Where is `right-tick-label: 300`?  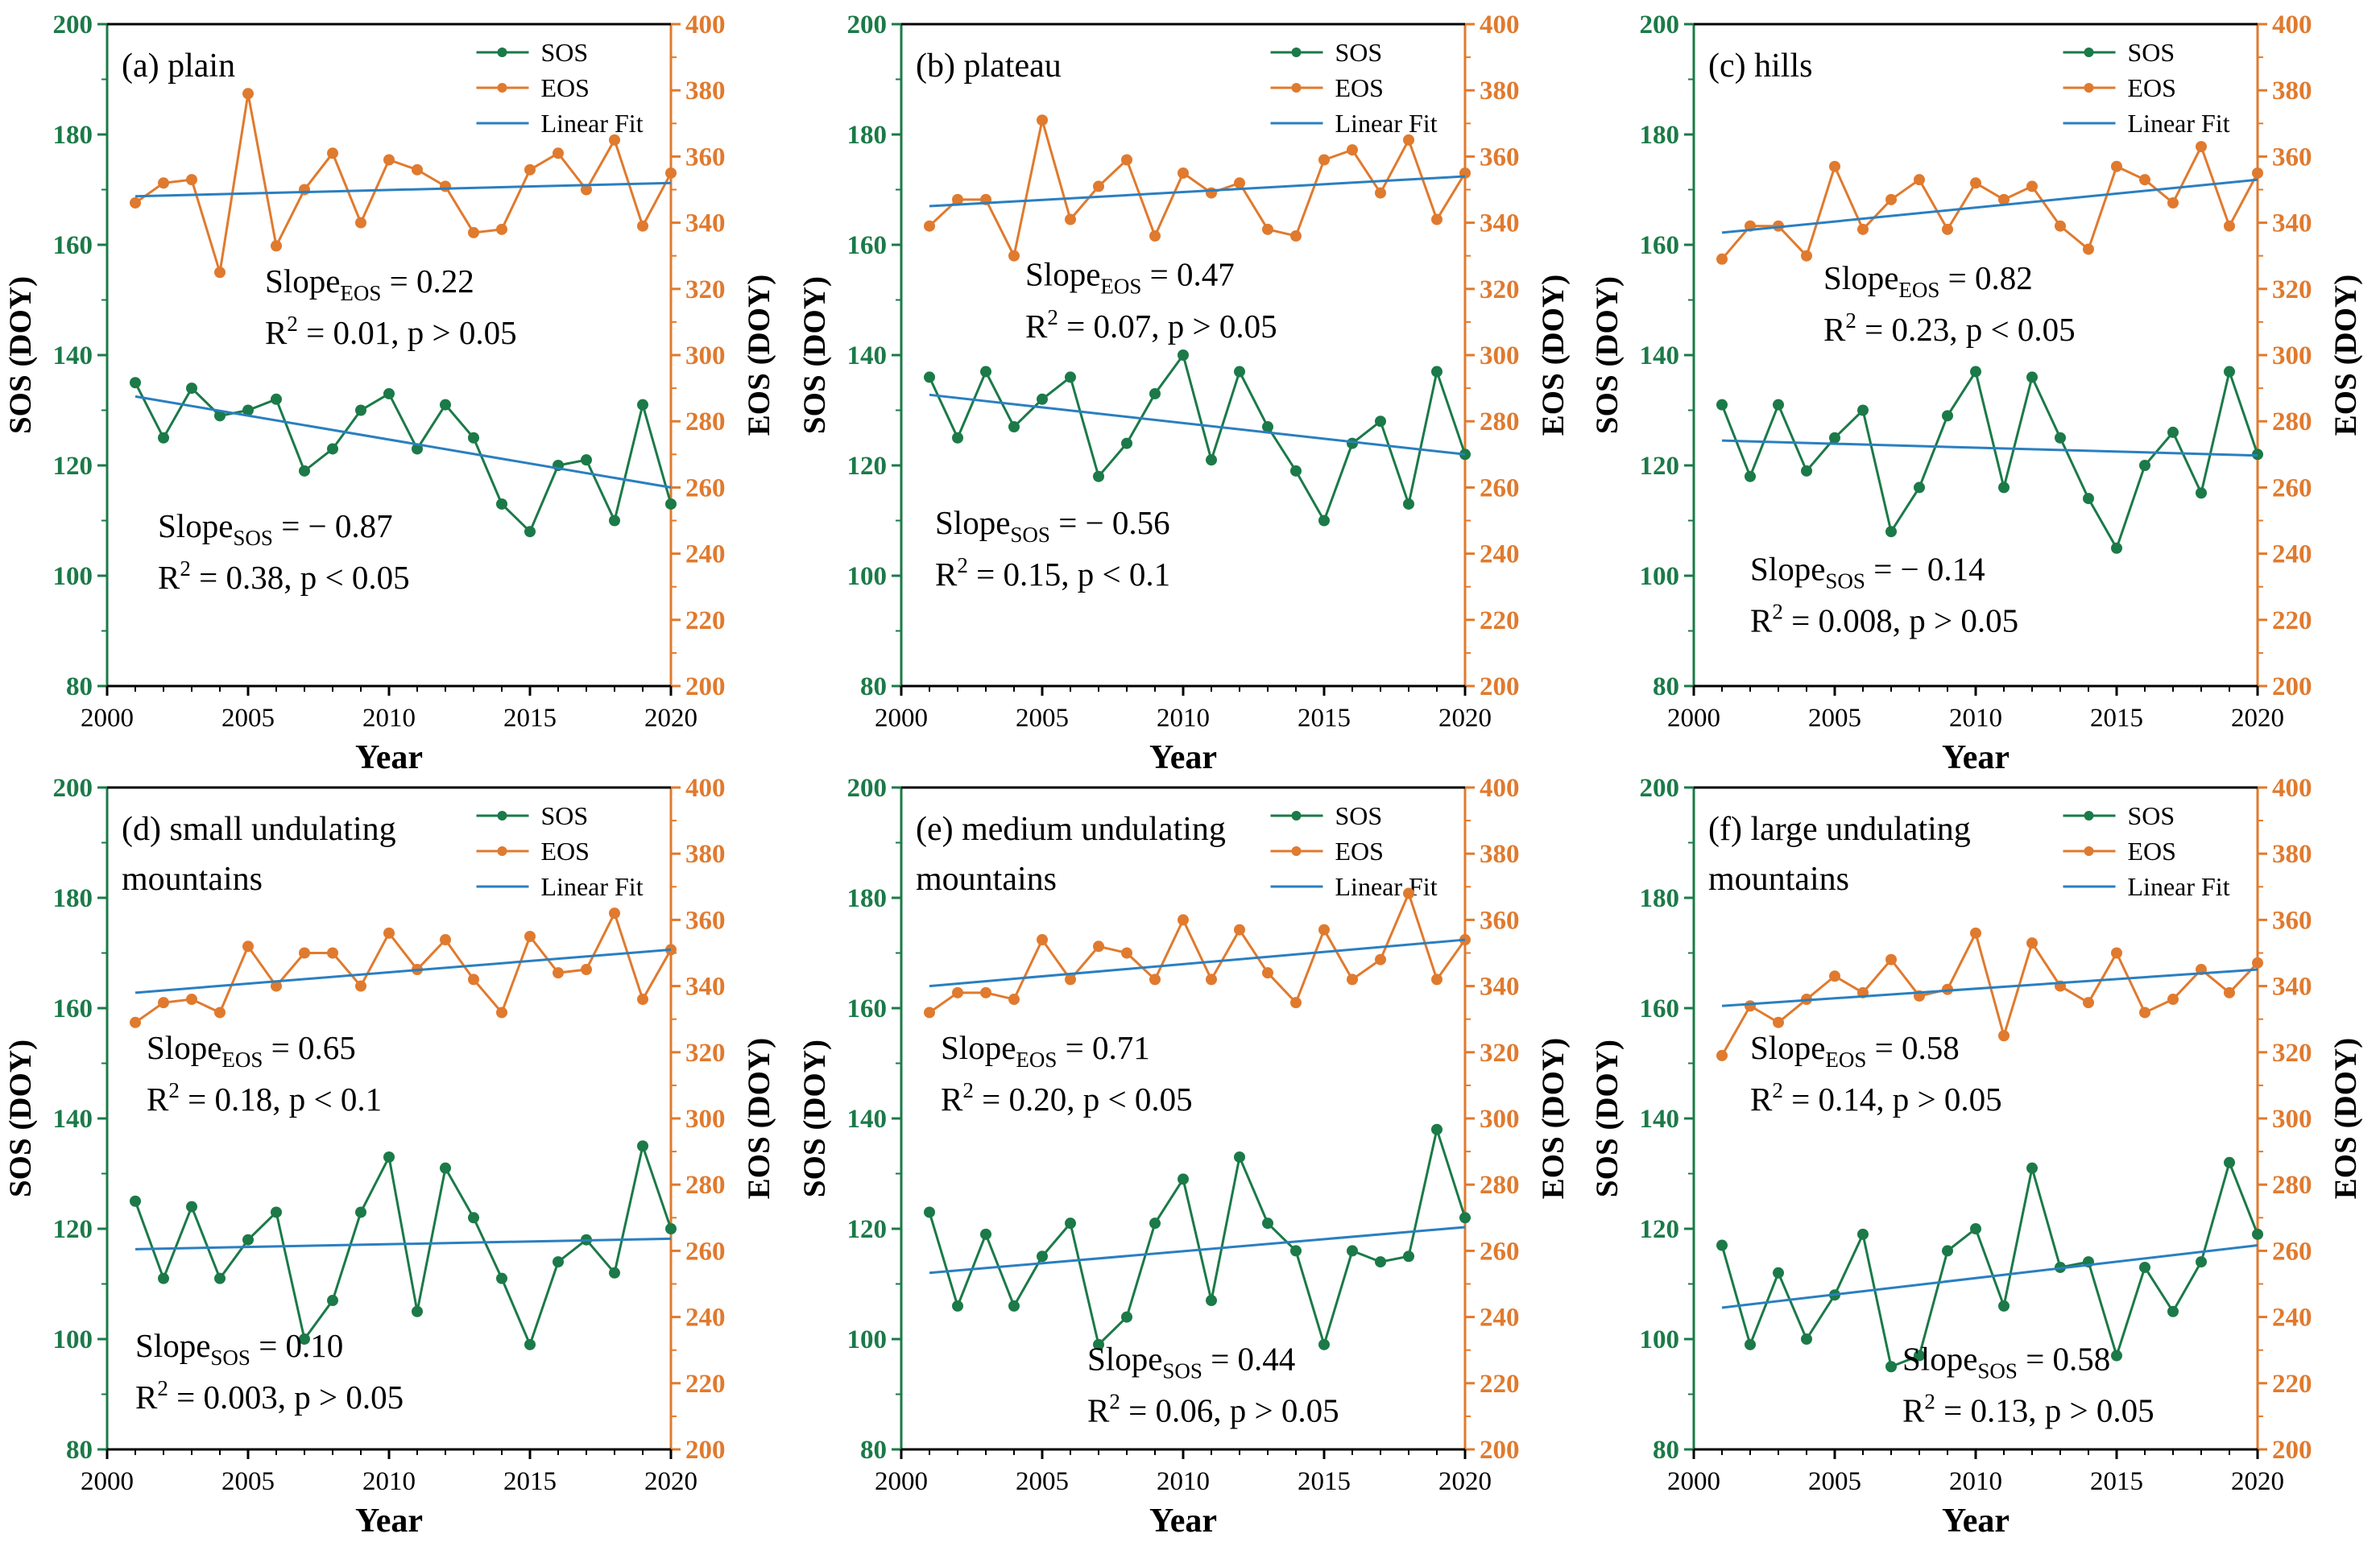 right-tick-label: 300 is located at coordinates (705, 1119).